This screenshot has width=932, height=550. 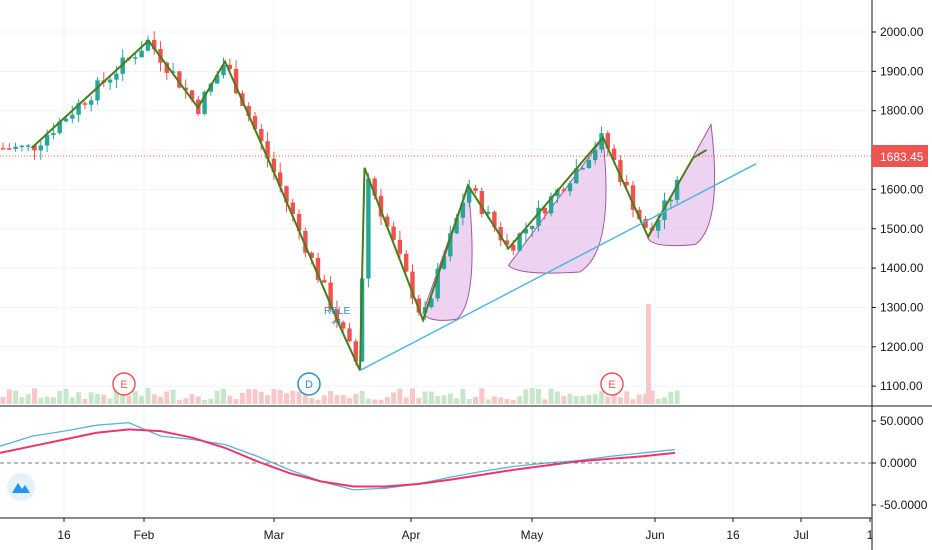 I want to click on time-axis: 16 Feb Mar Apr May Jun 16 Jul 1, so click(x=465, y=530).